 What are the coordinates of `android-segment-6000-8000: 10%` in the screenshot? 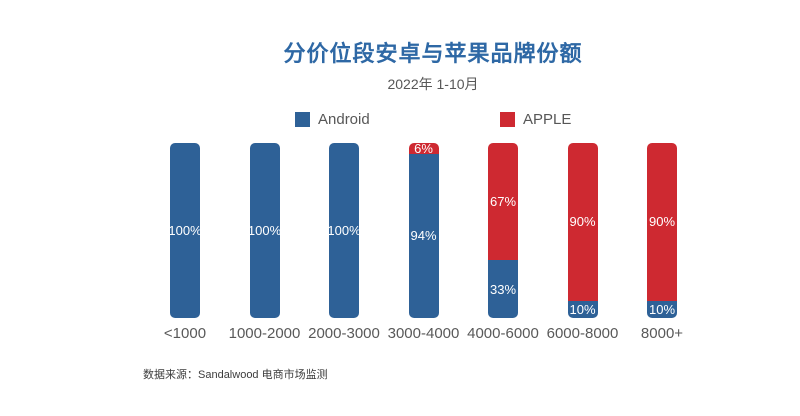 It's located at (582, 309).